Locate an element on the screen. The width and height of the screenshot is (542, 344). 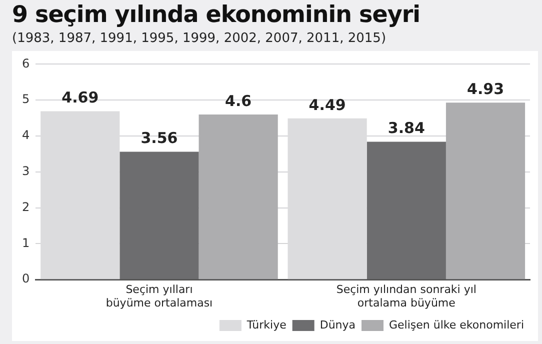
legend-label: Dünya is located at coordinates (338, 325).